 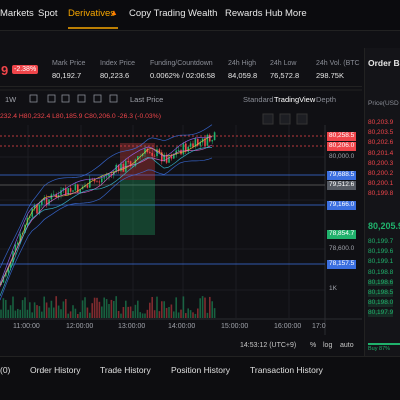 What do you see at coordinates (328, 345) in the screenshot?
I see `scale-option: log` at bounding box center [328, 345].